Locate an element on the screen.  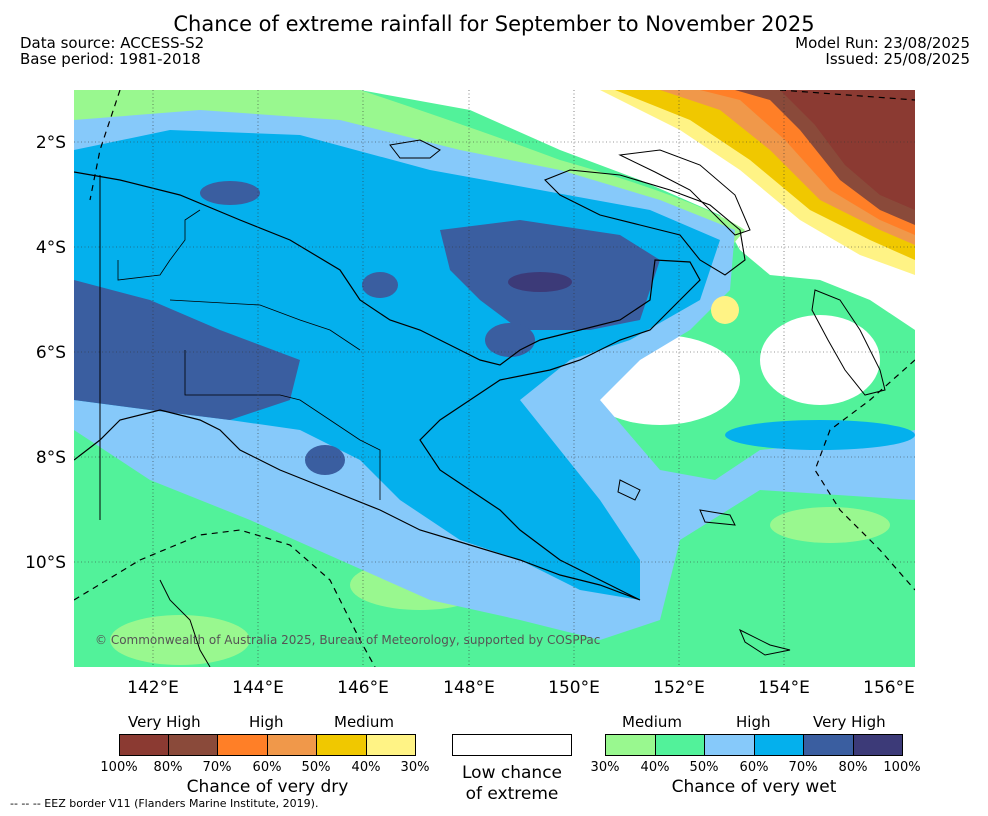
wet-light-se is located at coordinates (830, 525).